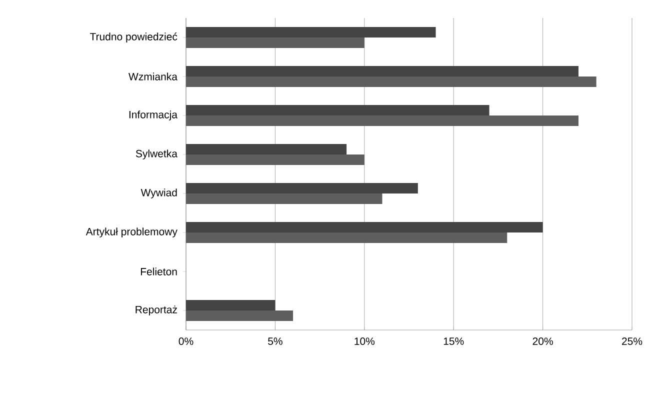  What do you see at coordinates (153, 115) in the screenshot?
I see `y-tick-label: Informacja` at bounding box center [153, 115].